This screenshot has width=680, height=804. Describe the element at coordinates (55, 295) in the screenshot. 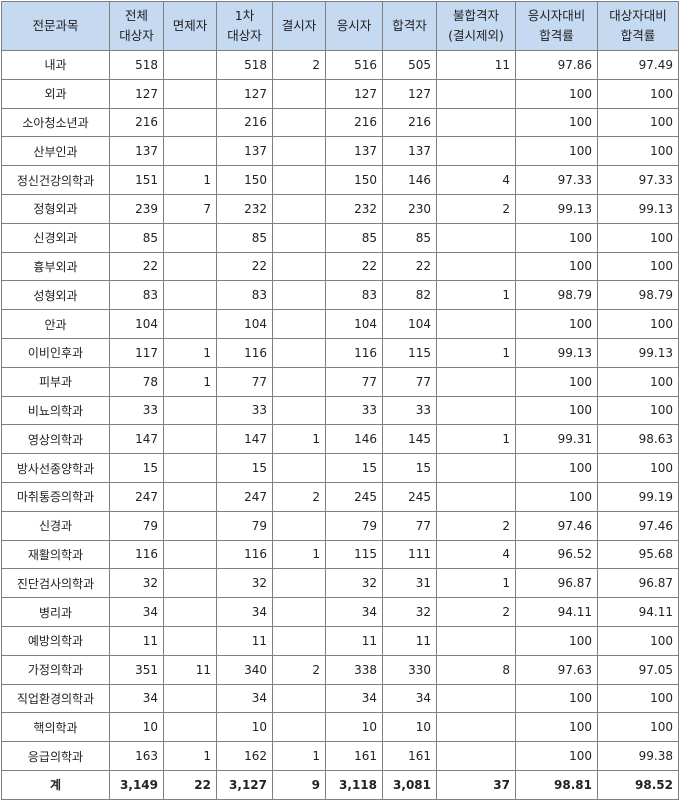

I see `specialty-name: 성형외과` at that location.